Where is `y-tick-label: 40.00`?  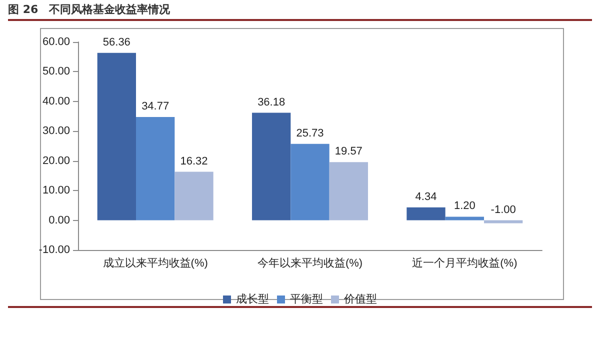
y-tick-label: 40.00 is located at coordinates (56, 101).